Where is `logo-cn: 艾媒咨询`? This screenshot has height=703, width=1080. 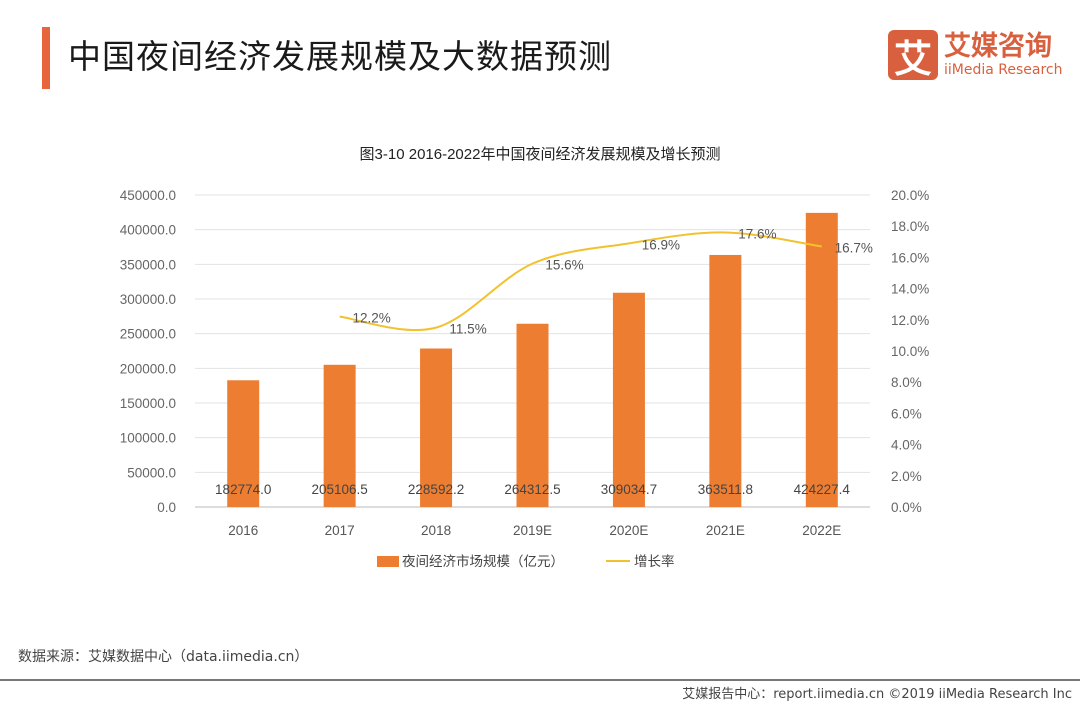 logo-cn: 艾媒咨询 is located at coordinates (998, 46).